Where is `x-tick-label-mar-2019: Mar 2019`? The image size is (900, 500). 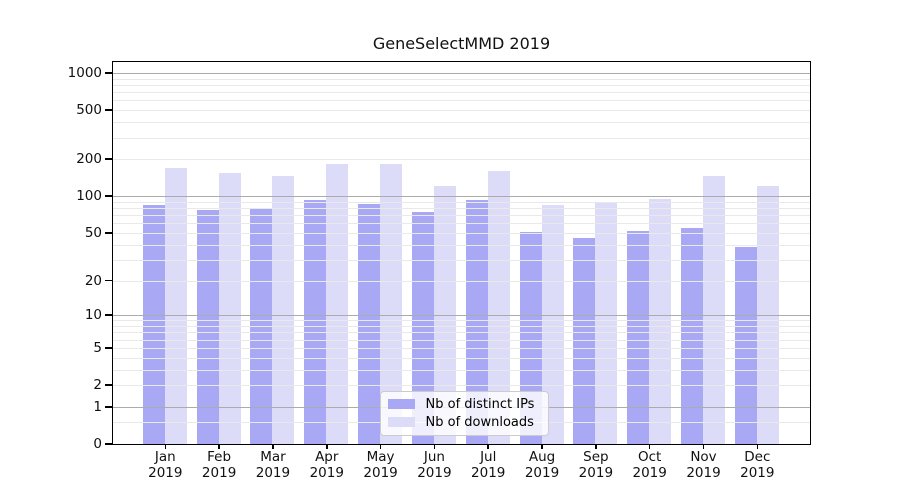 x-tick-label-mar-2019: Mar 2019 is located at coordinates (273, 465).